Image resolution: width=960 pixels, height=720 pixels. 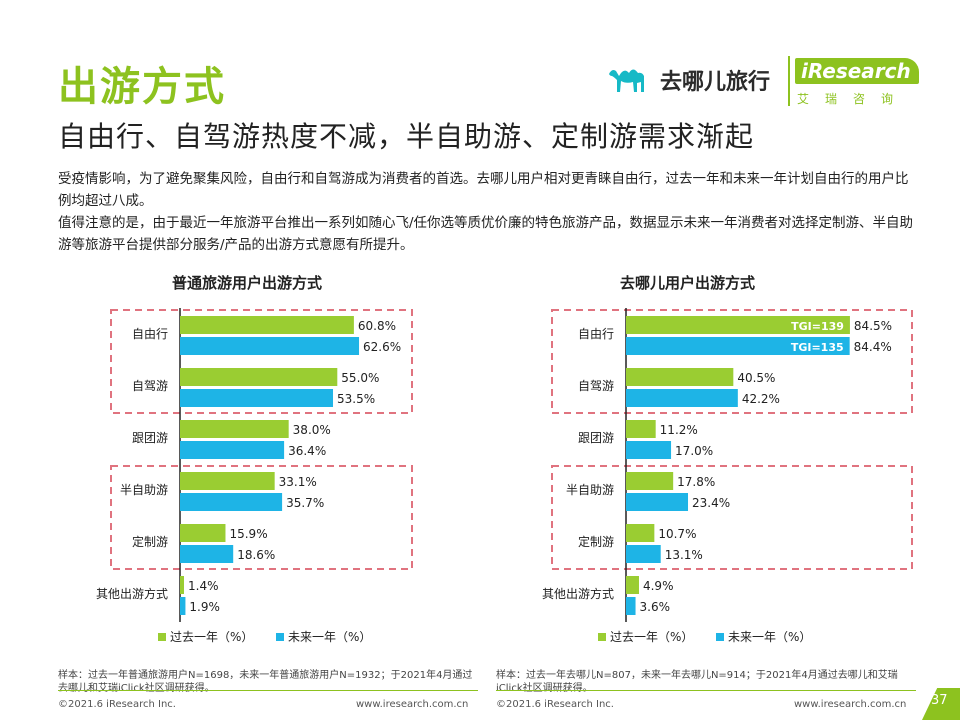 I want to click on page-number: 37, so click(x=939, y=700).